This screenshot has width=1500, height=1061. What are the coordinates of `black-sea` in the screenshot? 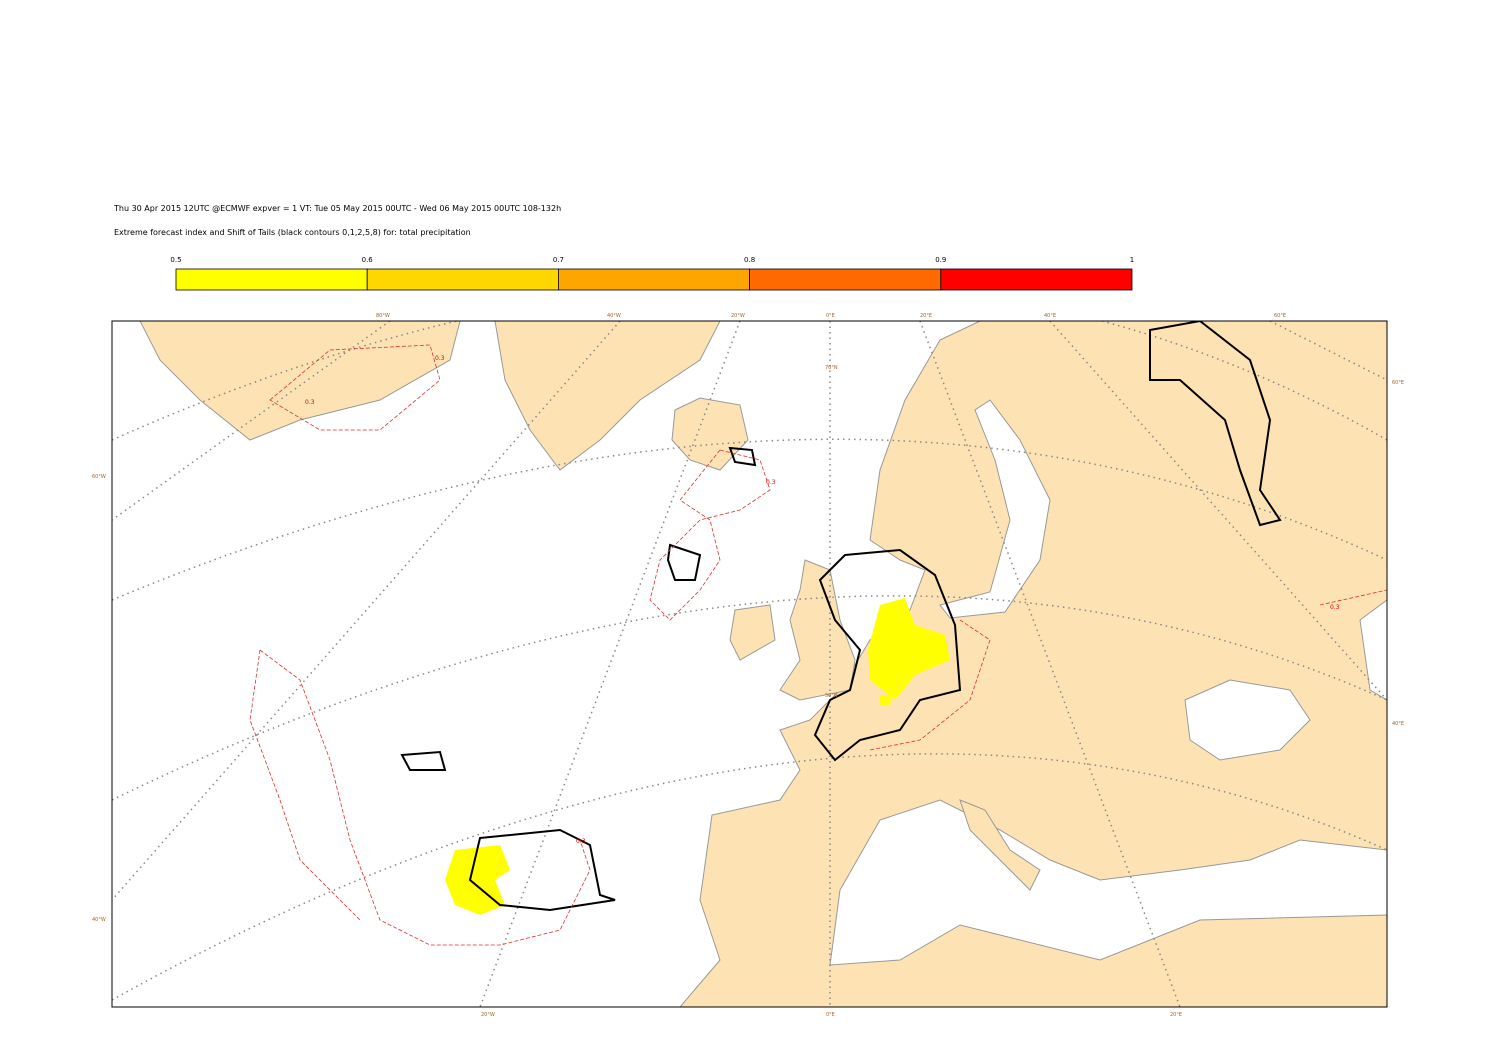 It's located at (1247, 720).